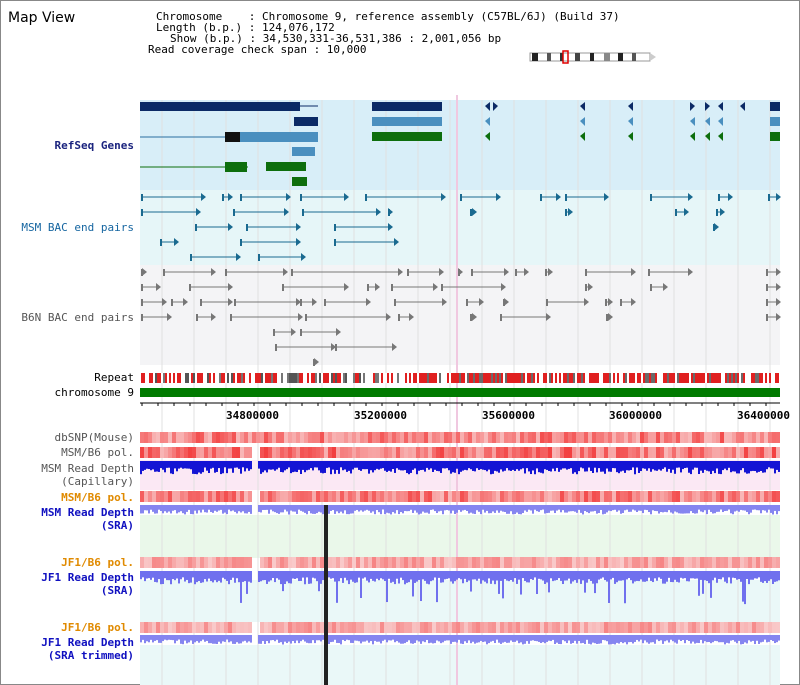 This screenshot has width=800, height=685. Describe the element at coordinates (94, 145) in the screenshot. I see `track-label-refseq: RefSeq Genes` at that location.